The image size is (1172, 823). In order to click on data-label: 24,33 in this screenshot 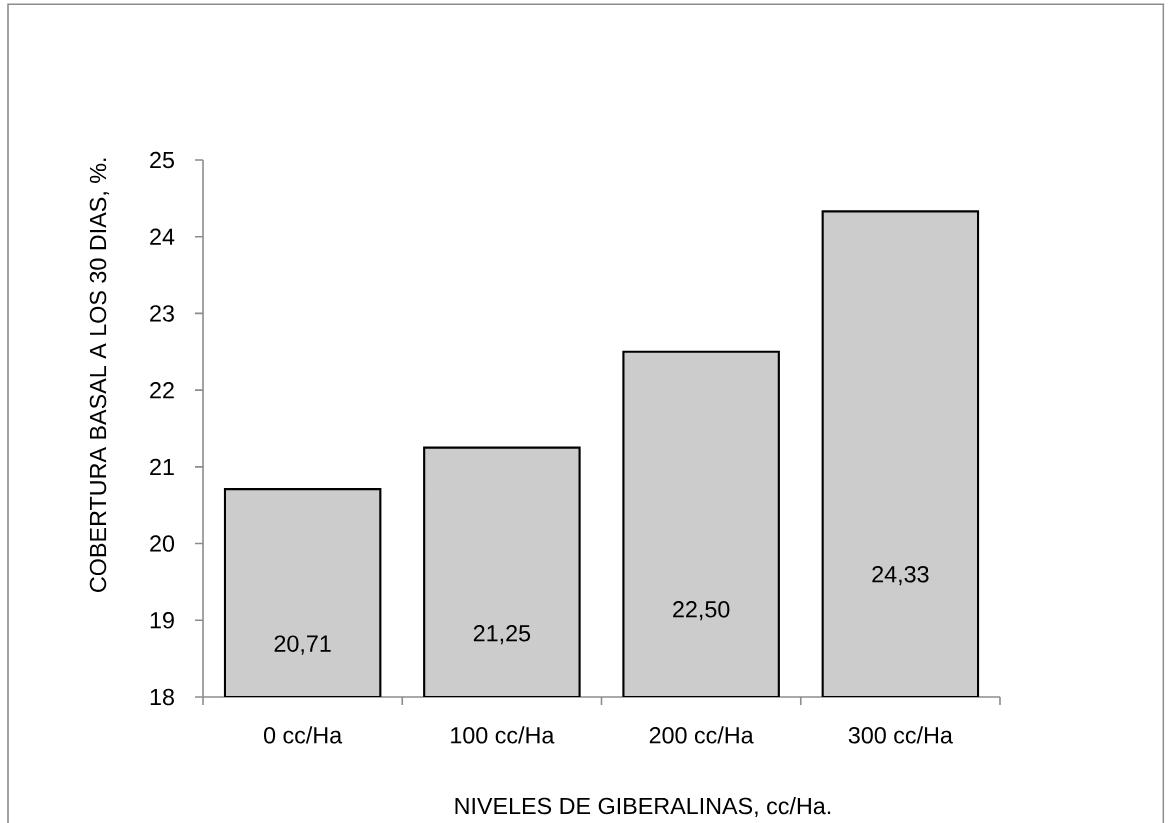, I will do `click(900, 575)`.